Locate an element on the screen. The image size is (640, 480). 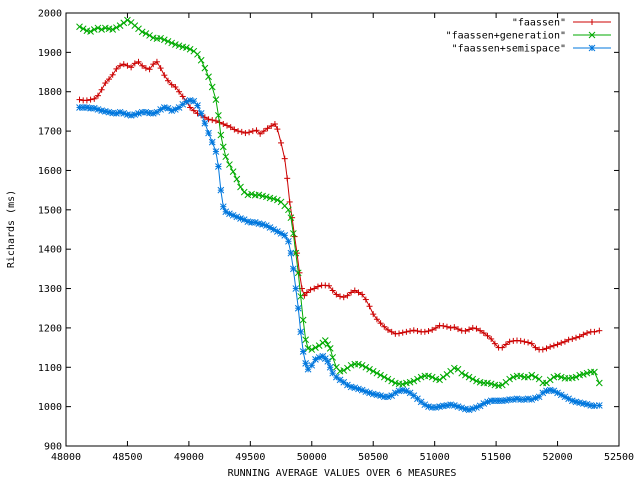
x-tick-label: 50000 is located at coordinates (312, 457).